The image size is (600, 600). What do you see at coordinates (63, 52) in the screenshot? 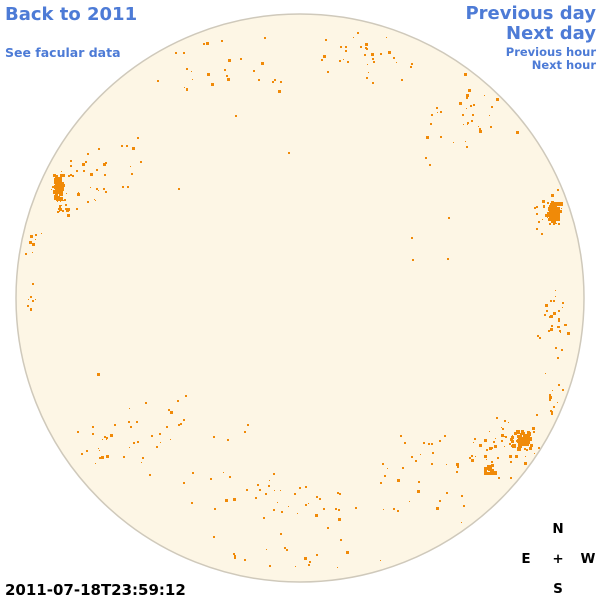
I see `facular-data-link: See facular data` at bounding box center [63, 52].